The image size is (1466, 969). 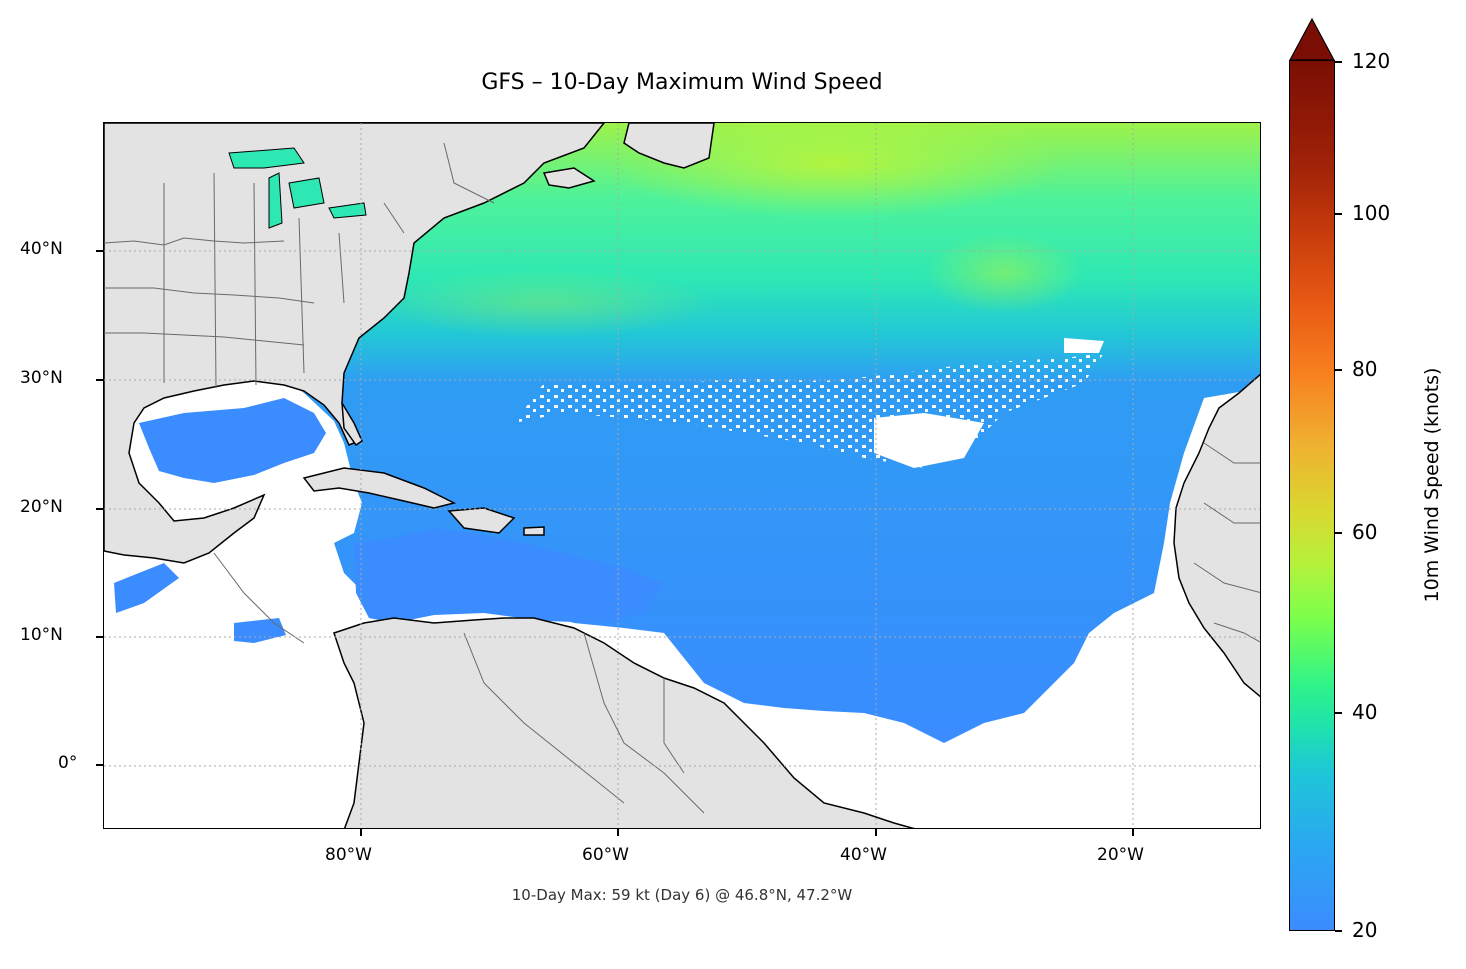 I want to click on map-title: GFS – 10-Day Maximum Wind Speed, so click(x=682, y=82).